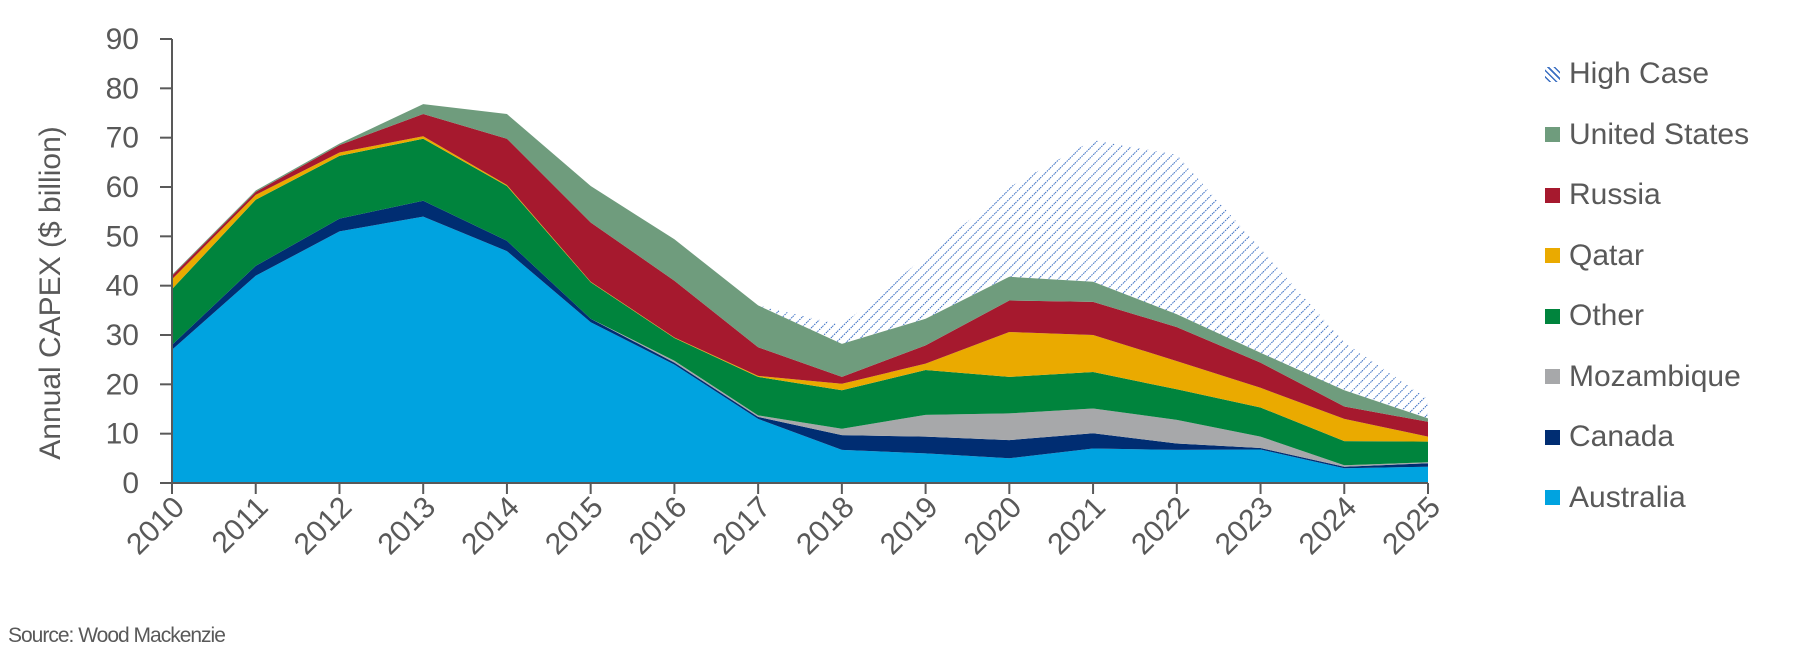 The image size is (1800, 667). What do you see at coordinates (1655, 376) in the screenshot?
I see `legend-label: Mozambique` at bounding box center [1655, 376].